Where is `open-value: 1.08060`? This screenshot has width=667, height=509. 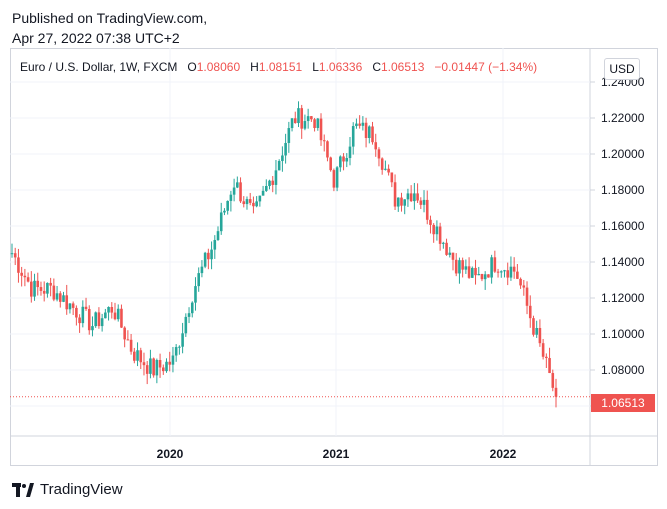
open-value: 1.08060 is located at coordinates (218, 67).